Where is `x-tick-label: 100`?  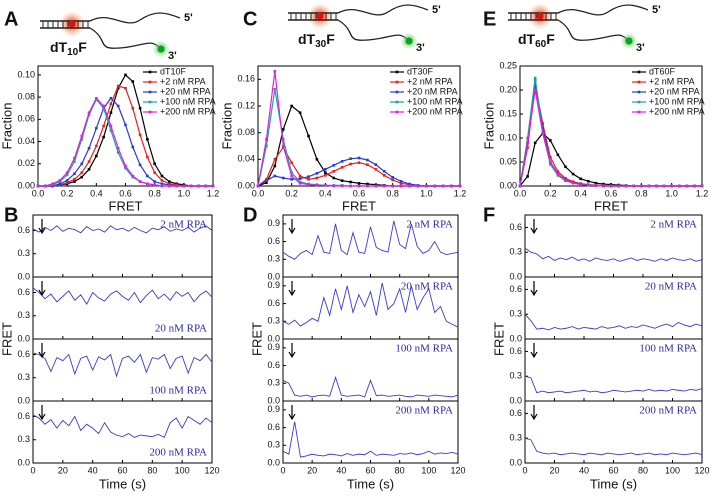
x-tick-label: 100 is located at coordinates (672, 470).